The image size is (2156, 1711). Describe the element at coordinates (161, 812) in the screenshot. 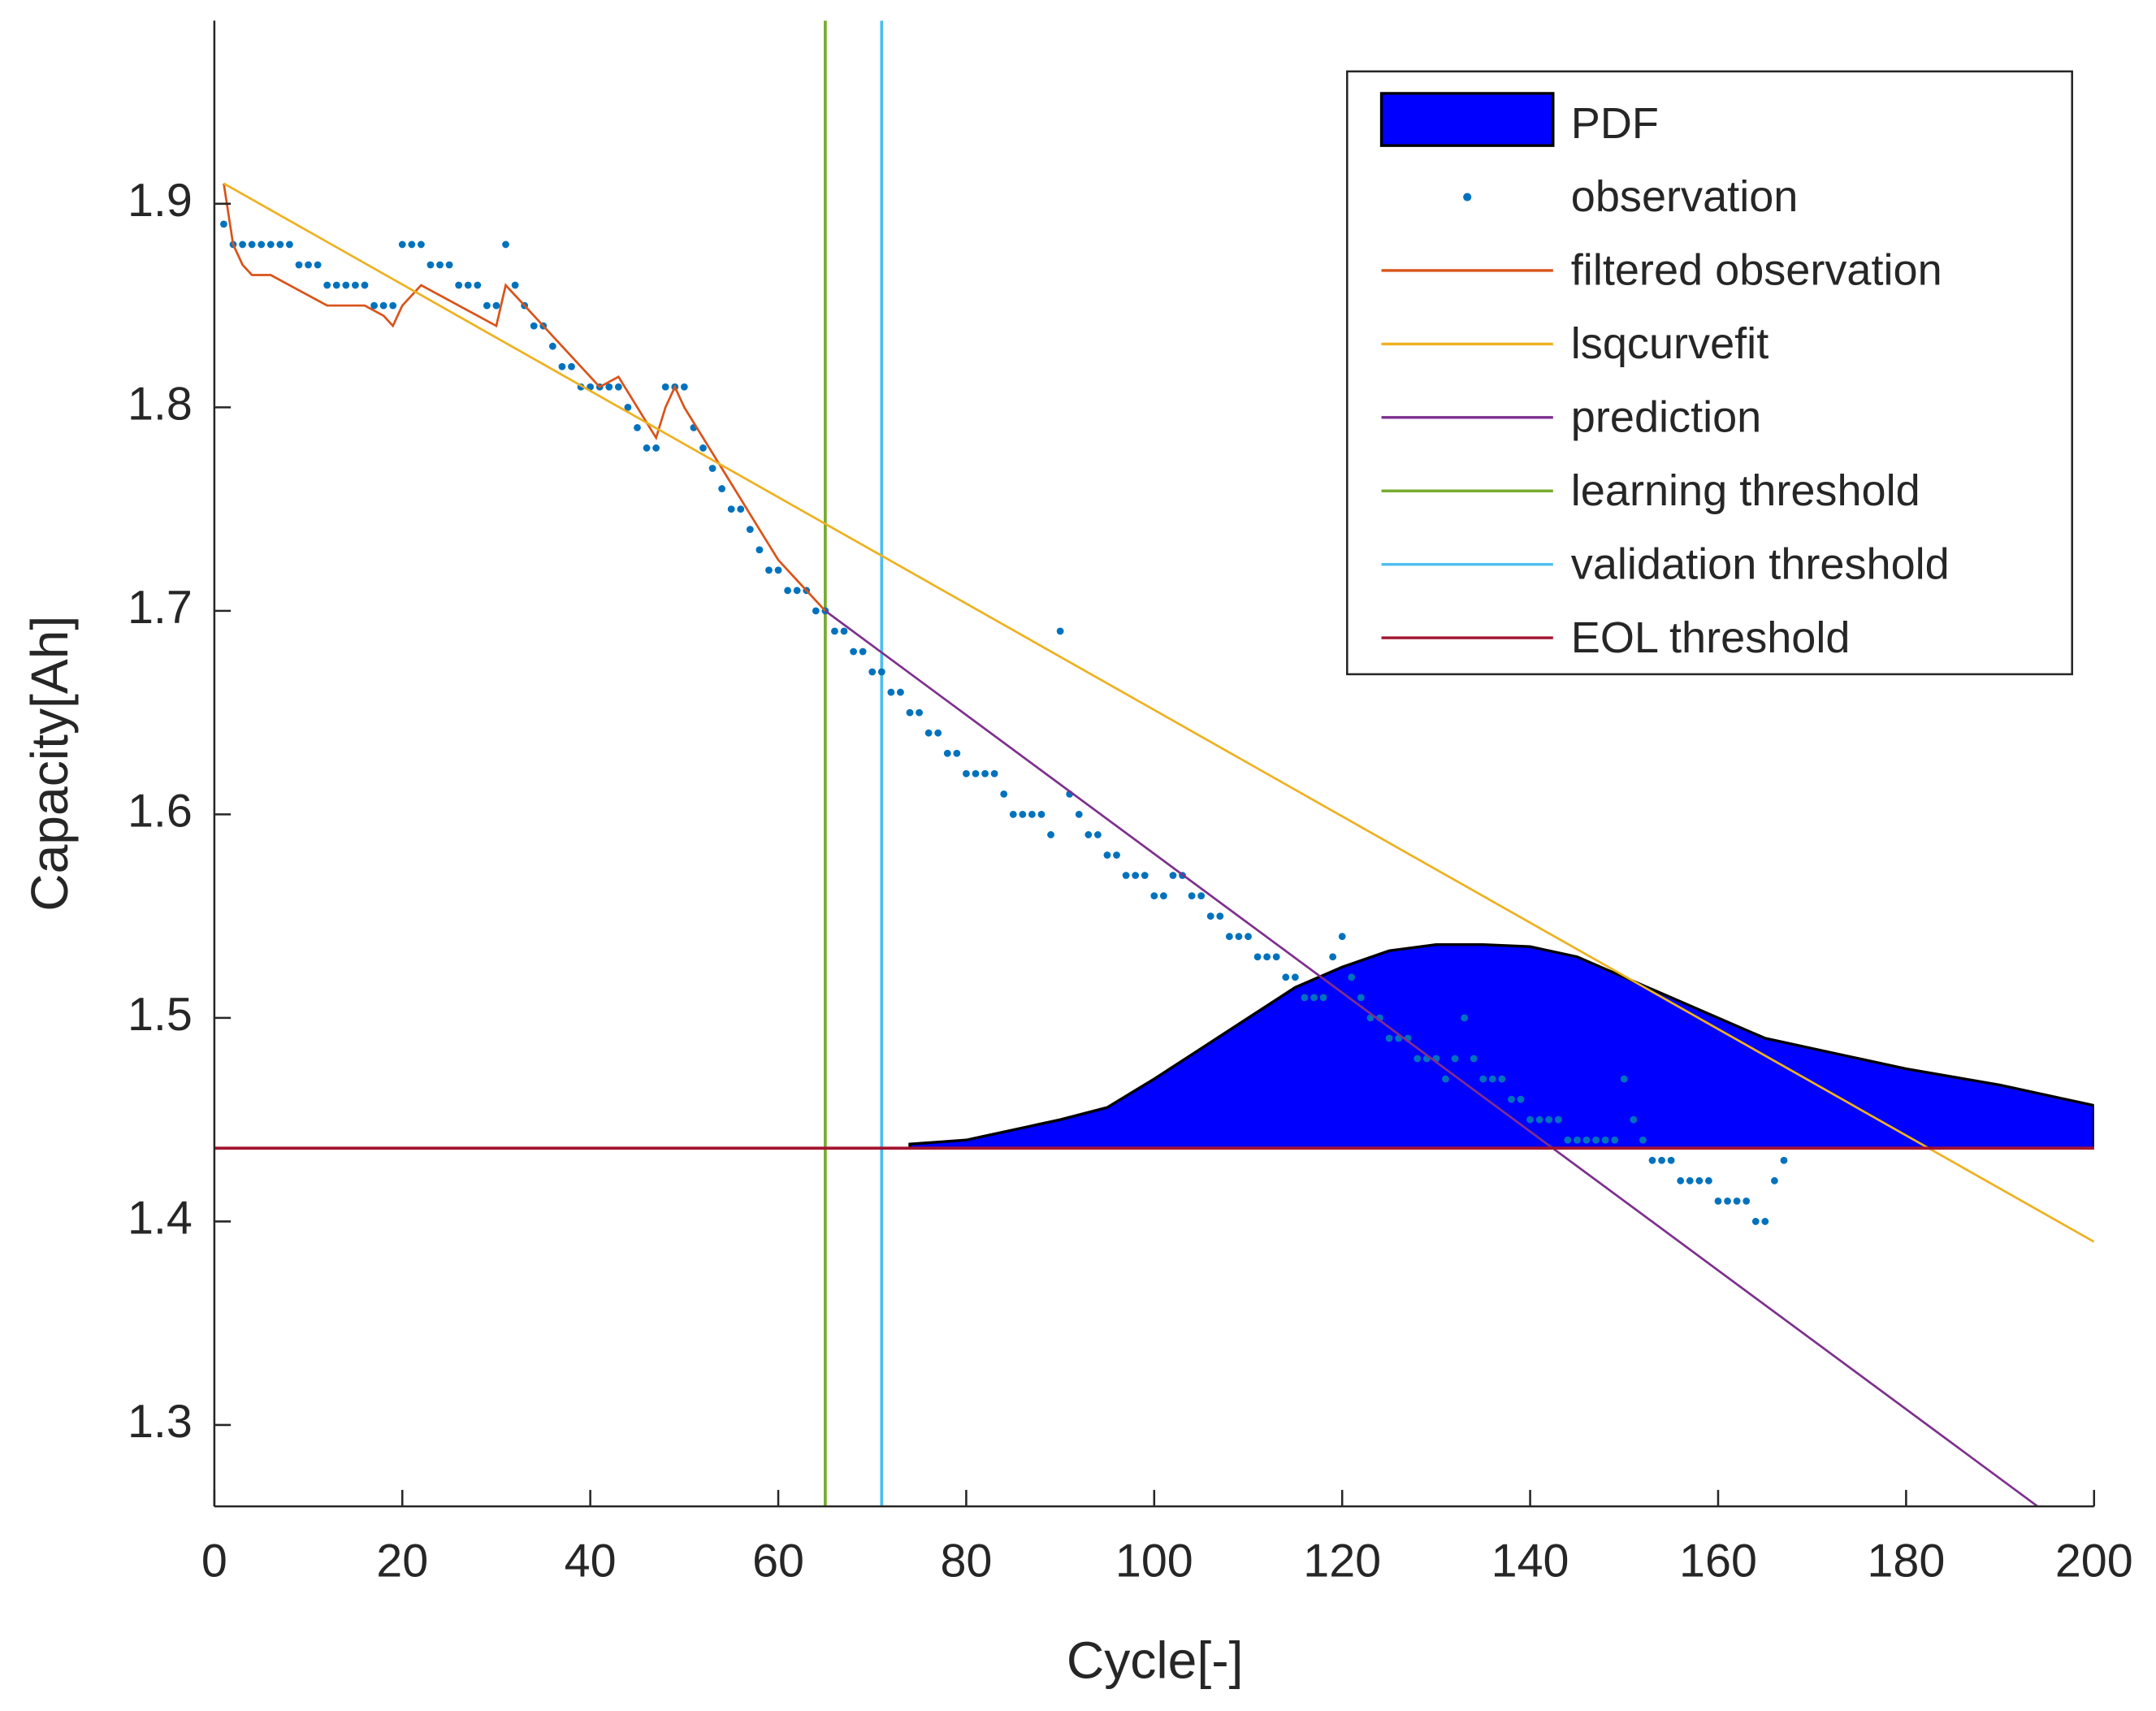

I see `y-tick-label: 1.6` at that location.